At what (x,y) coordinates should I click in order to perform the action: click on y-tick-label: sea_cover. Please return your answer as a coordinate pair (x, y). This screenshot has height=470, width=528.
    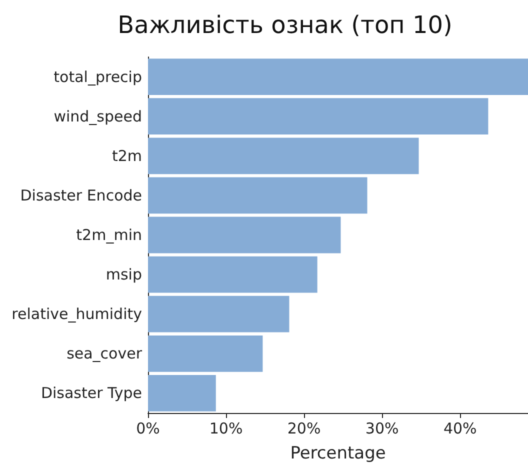
    Looking at the image, I should click on (104, 353).